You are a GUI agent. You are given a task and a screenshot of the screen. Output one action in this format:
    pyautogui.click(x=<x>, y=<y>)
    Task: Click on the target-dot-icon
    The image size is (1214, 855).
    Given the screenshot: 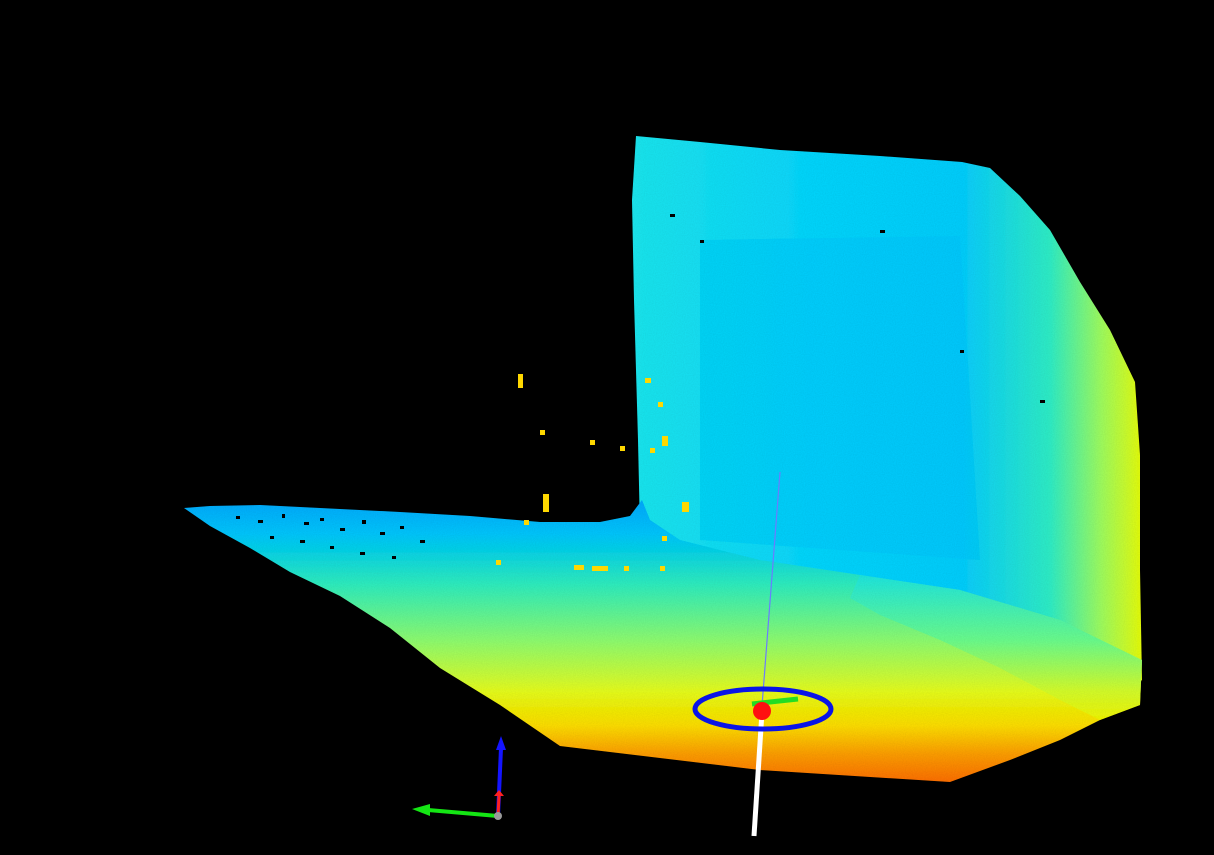 What is the action you would take?
    pyautogui.click(x=762, y=711)
    